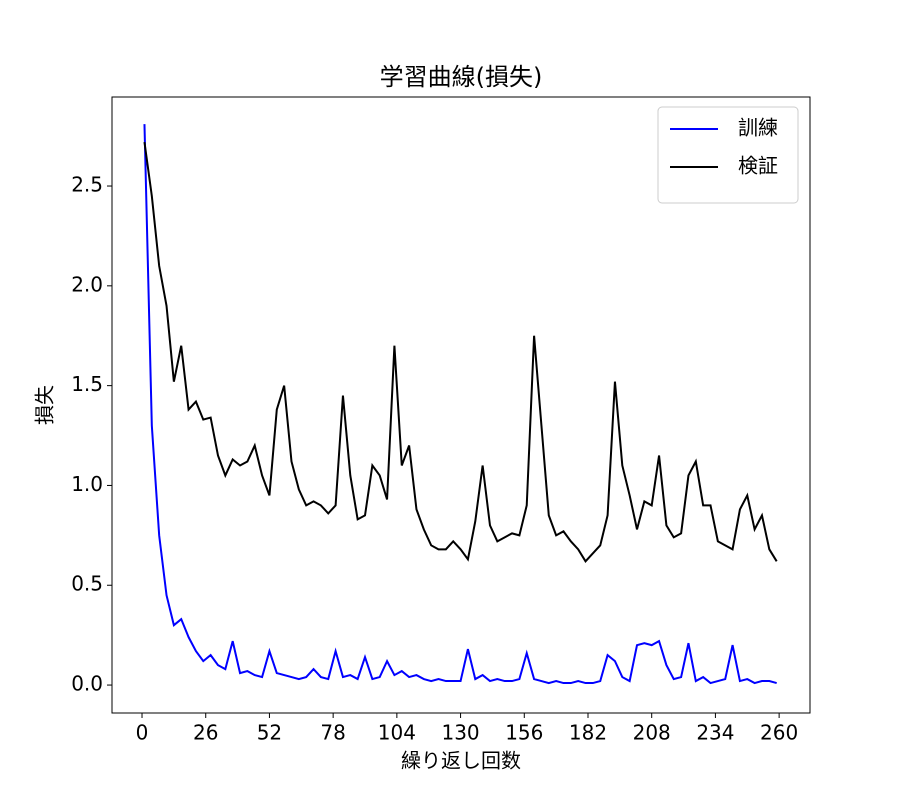  Describe the element at coordinates (205, 733) in the screenshot. I see `x-tick-label: 26` at that location.